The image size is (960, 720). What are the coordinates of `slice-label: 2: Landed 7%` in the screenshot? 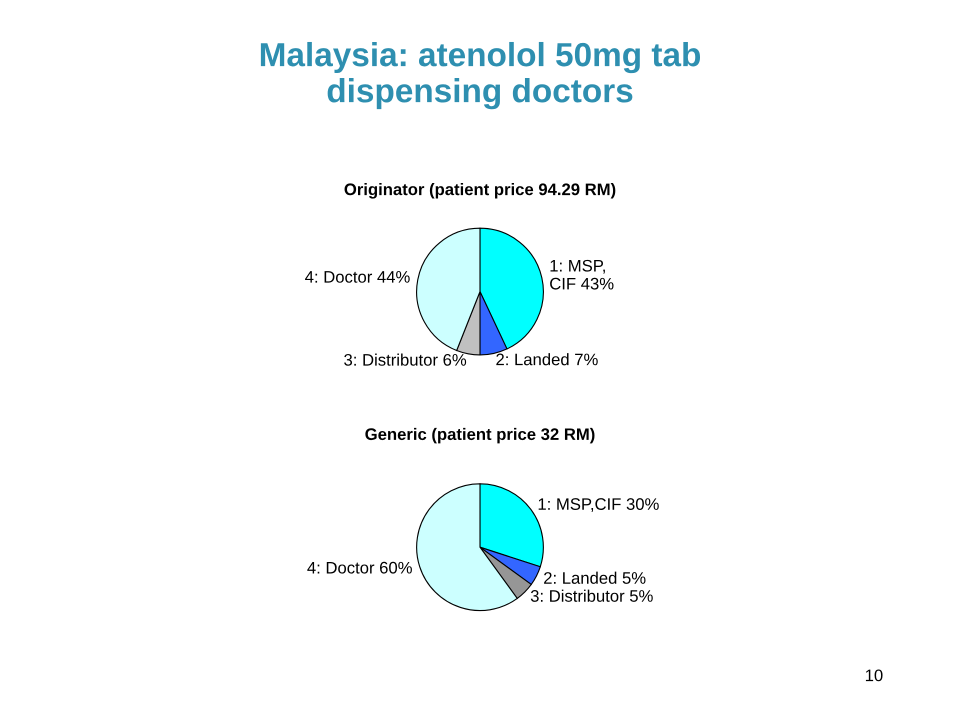 It's located at (547, 359).